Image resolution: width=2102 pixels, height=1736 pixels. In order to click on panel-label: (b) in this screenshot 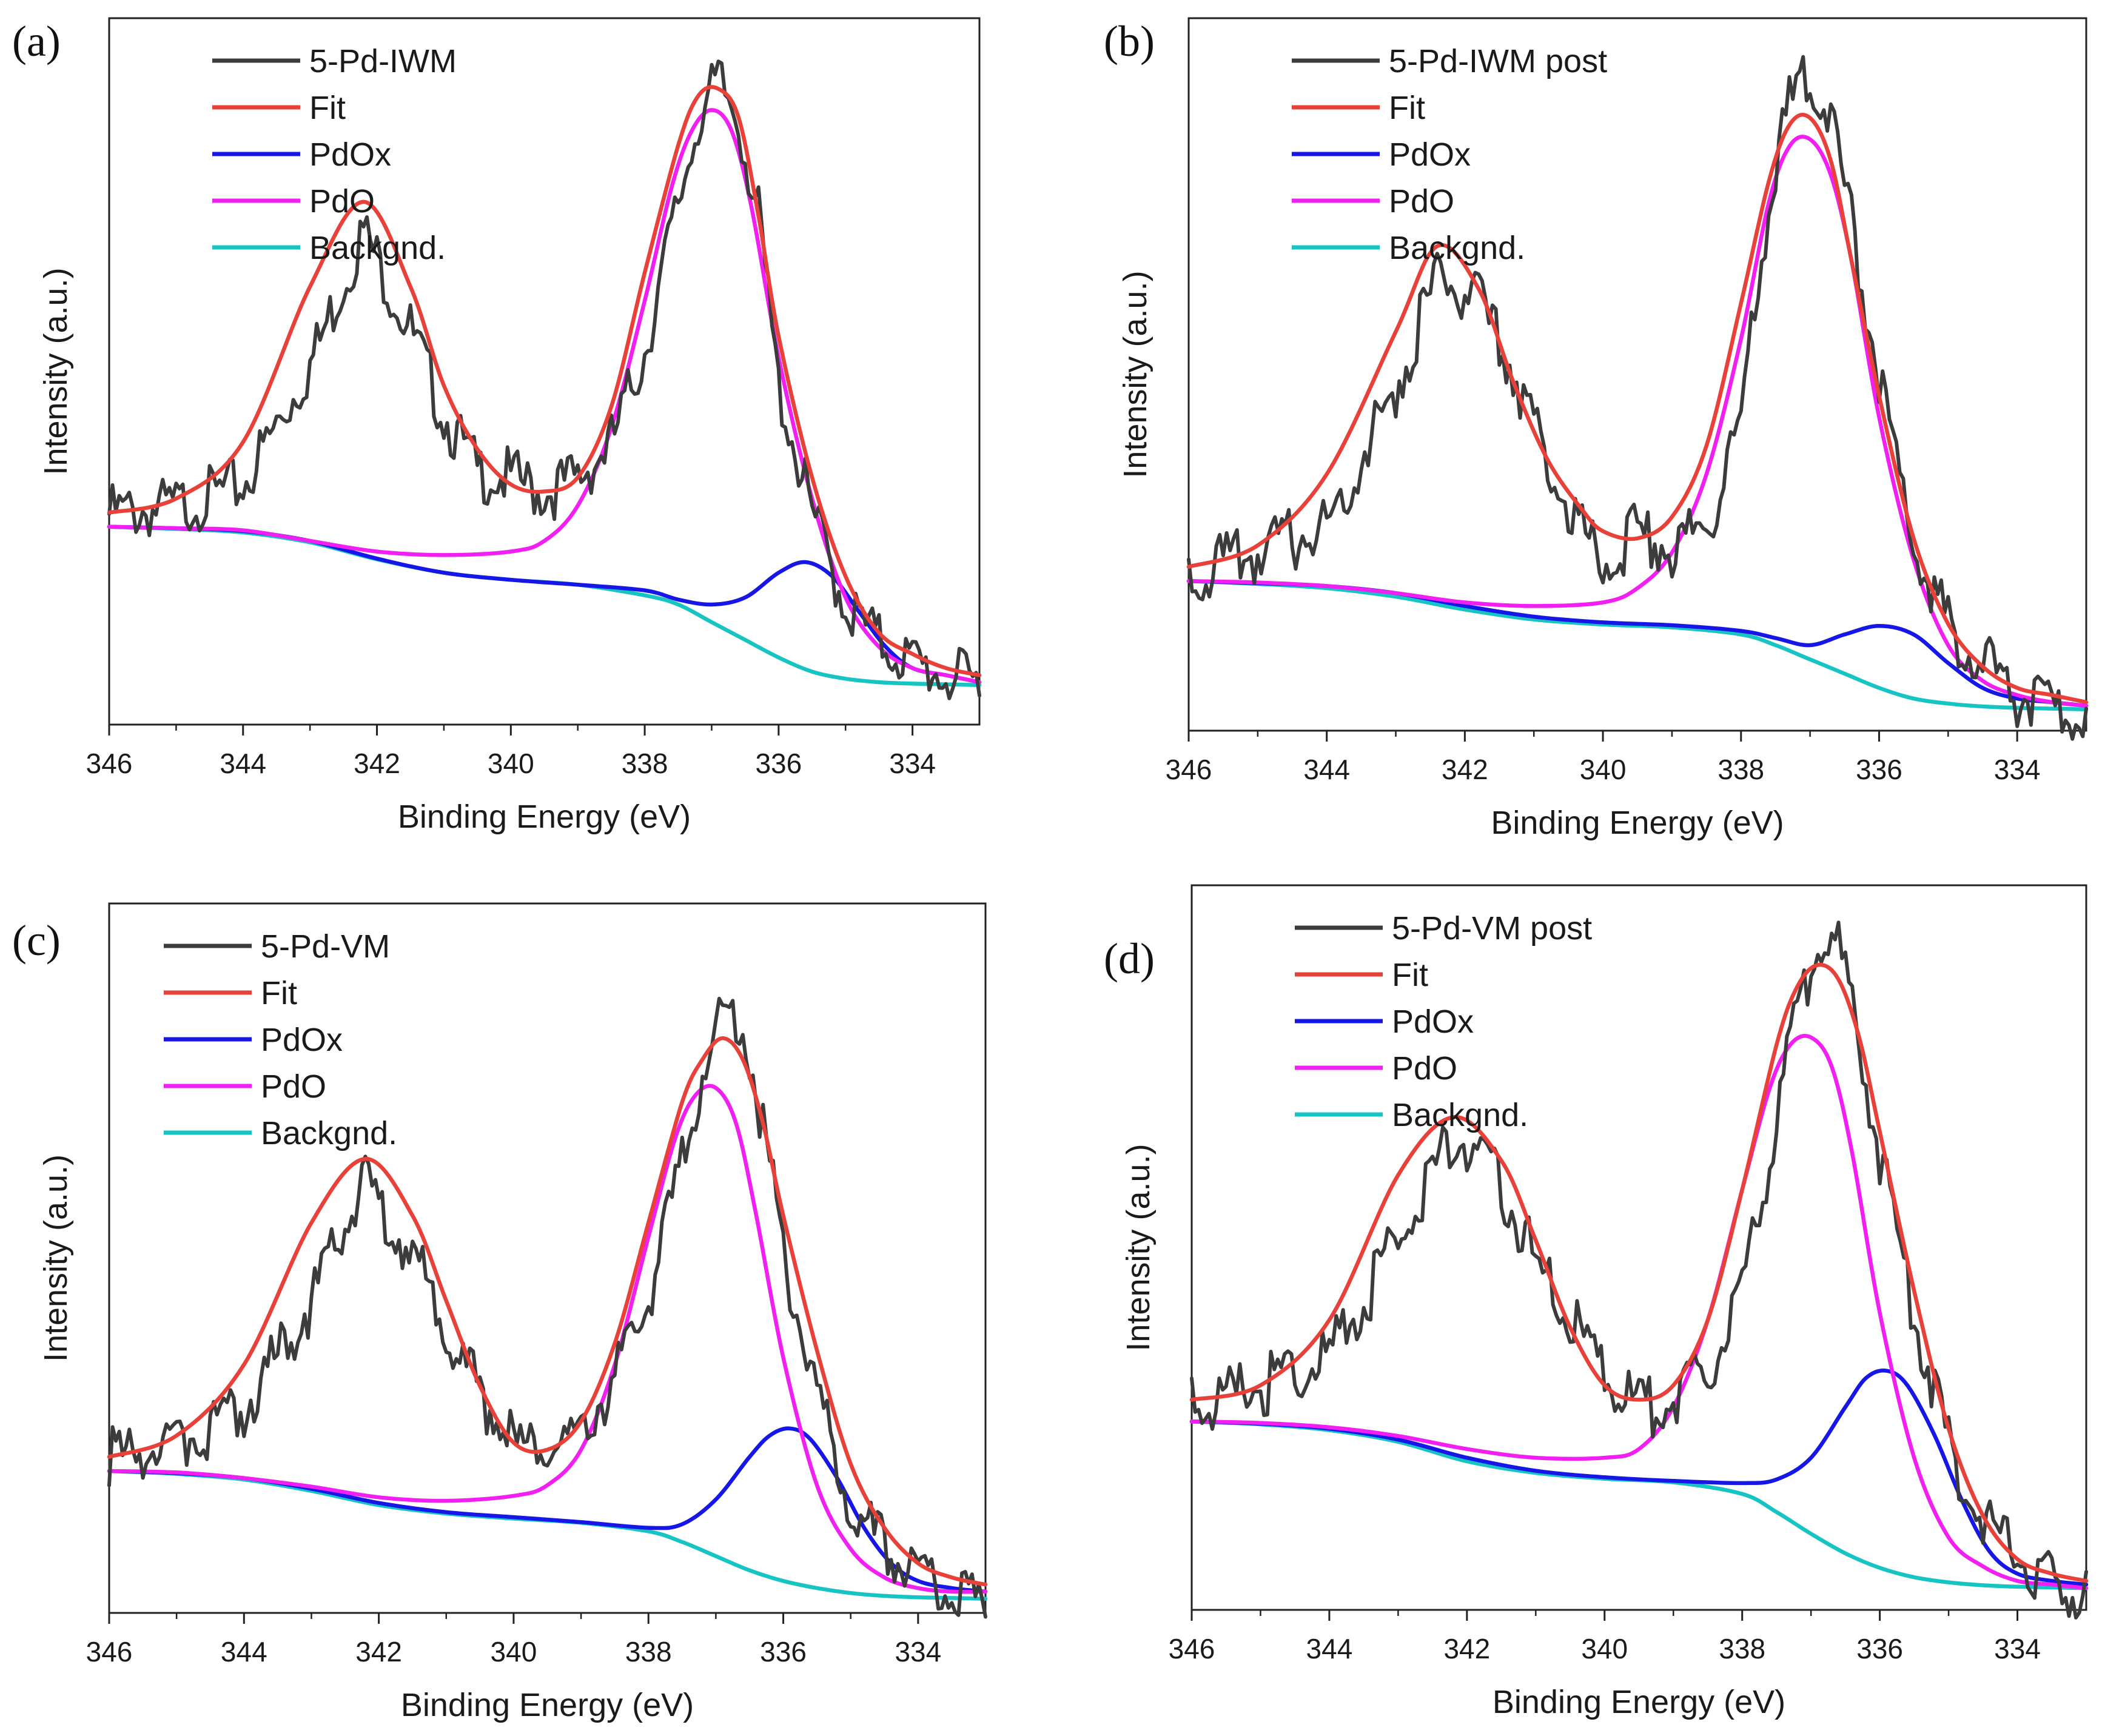, I will do `click(1129, 41)`.